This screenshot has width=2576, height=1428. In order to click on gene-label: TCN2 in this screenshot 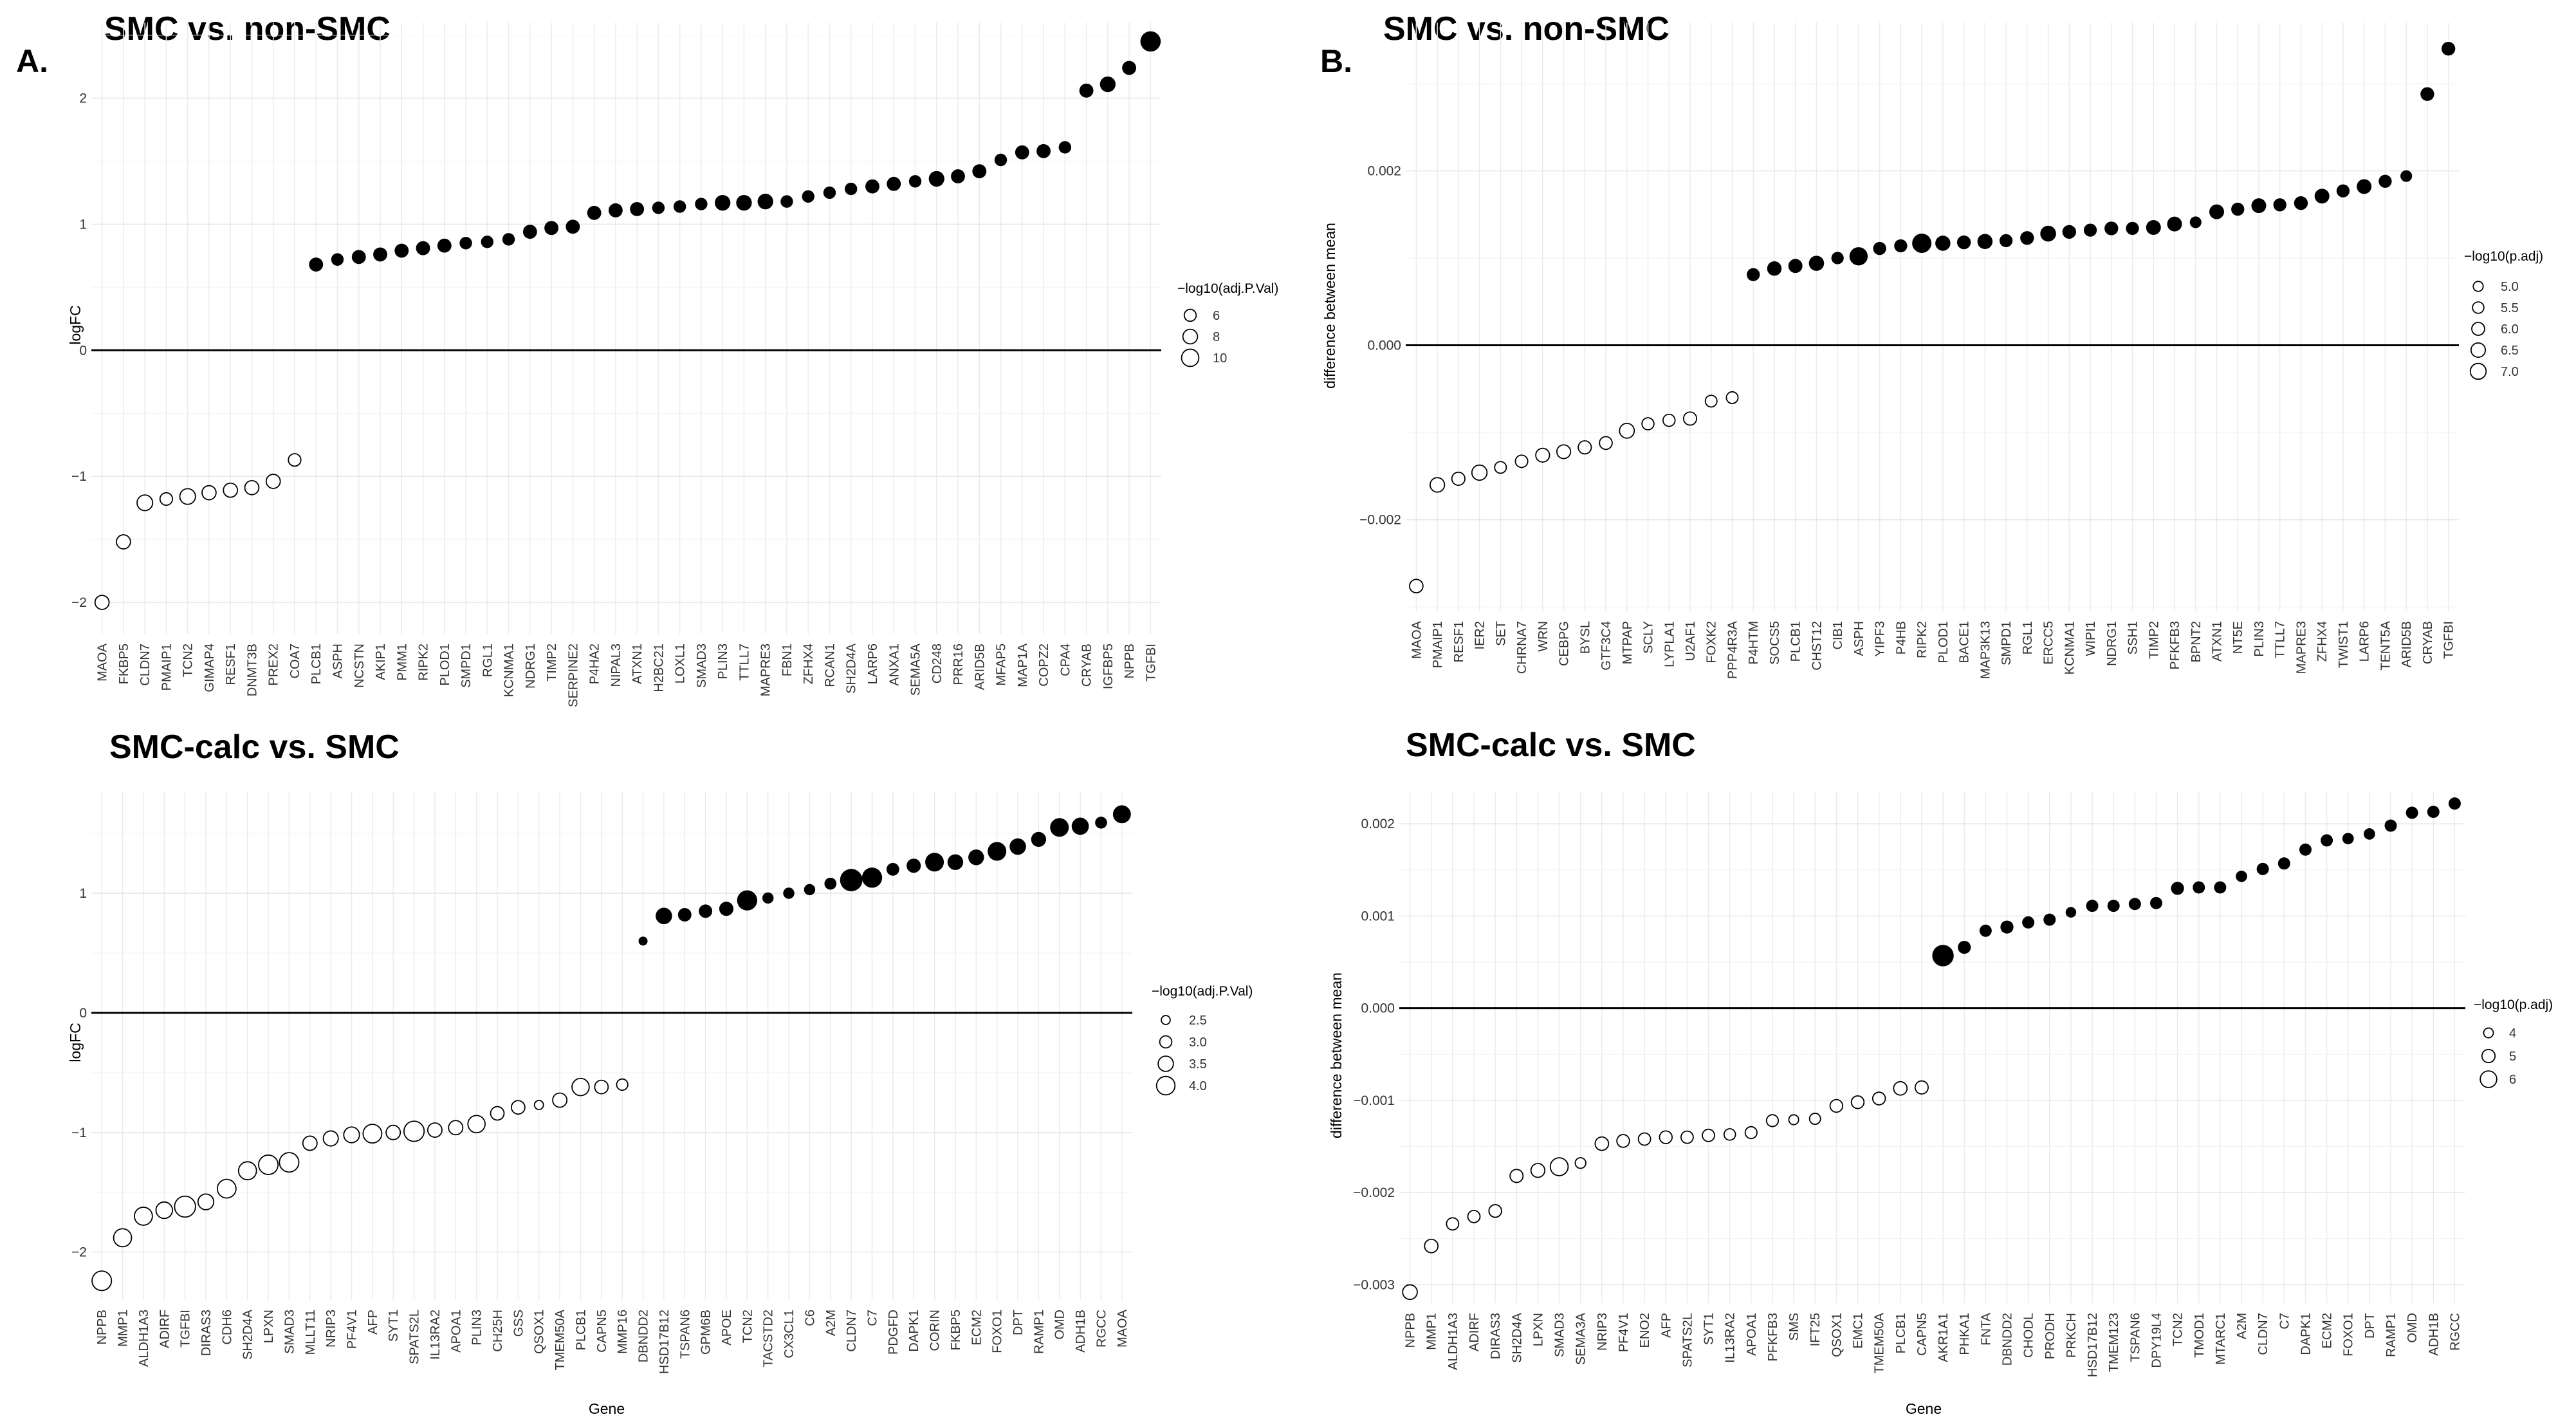, I will do `click(188, 660)`.